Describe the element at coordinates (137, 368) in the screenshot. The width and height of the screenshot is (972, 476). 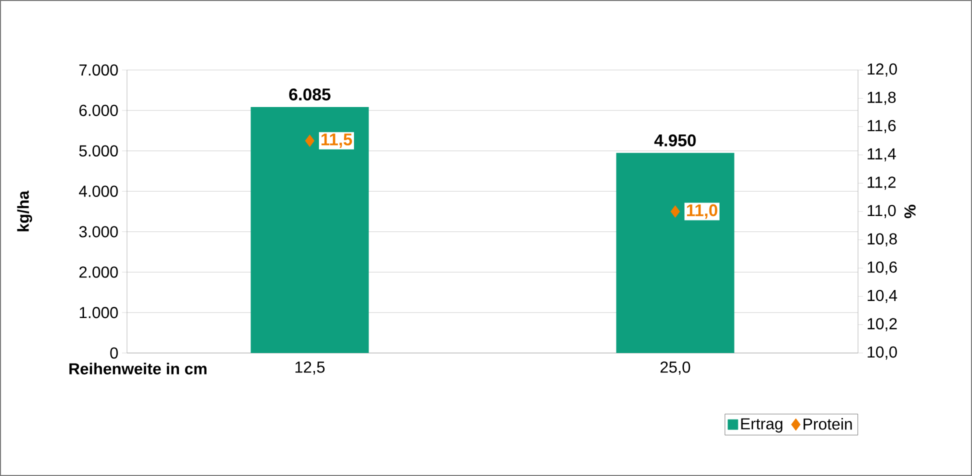
I see `x-axis-title: Reihenweite in cm` at that location.